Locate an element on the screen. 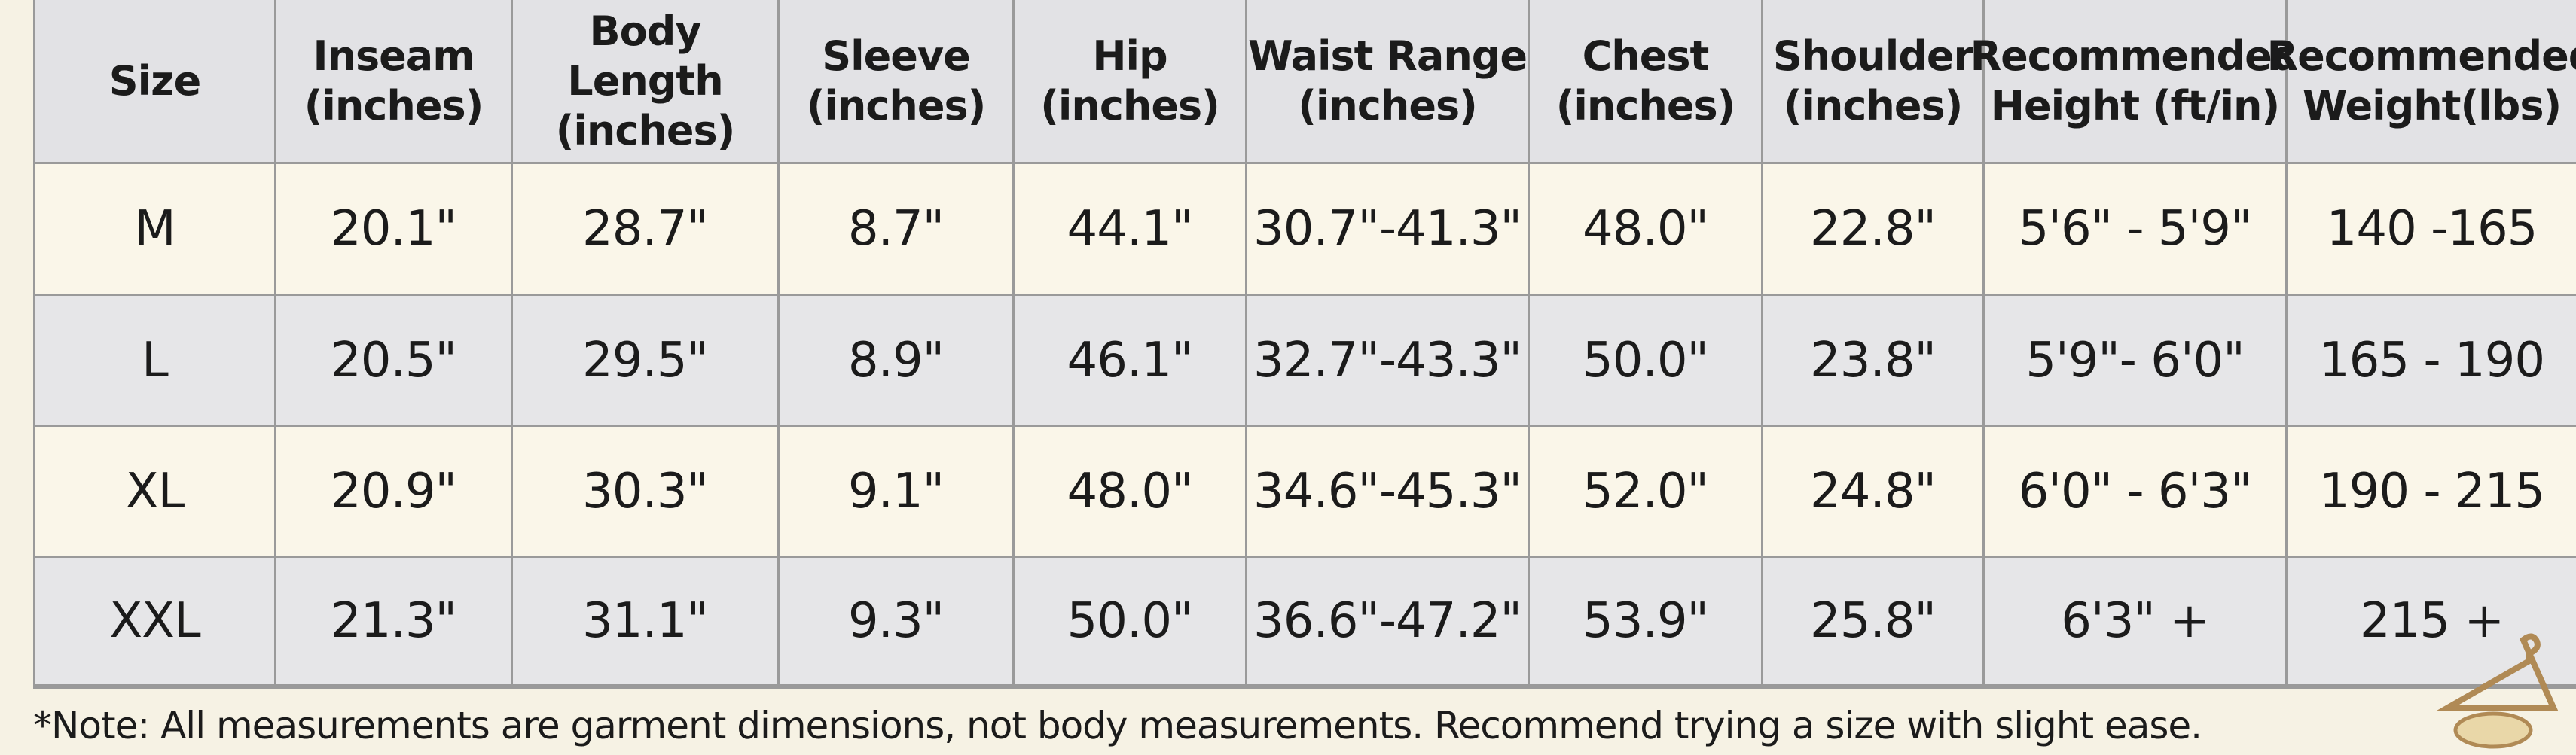 This screenshot has height=755, width=2576. header-text: Chest is located at coordinates (1646, 56).